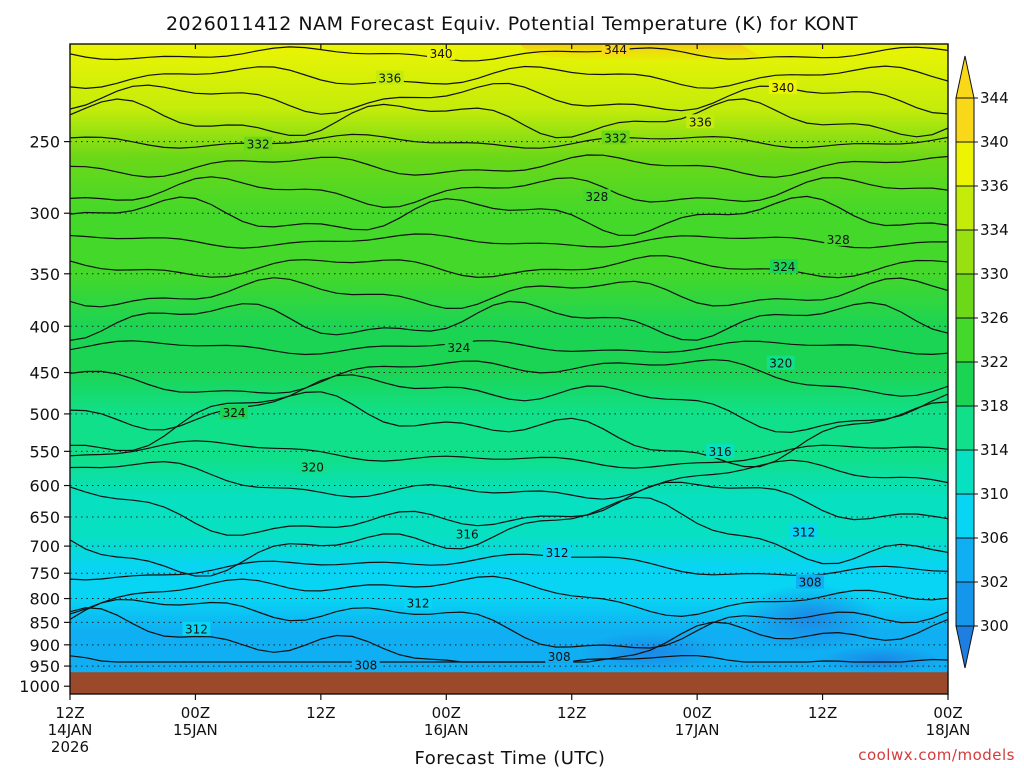  I want to click on terrain, so click(509, 683).